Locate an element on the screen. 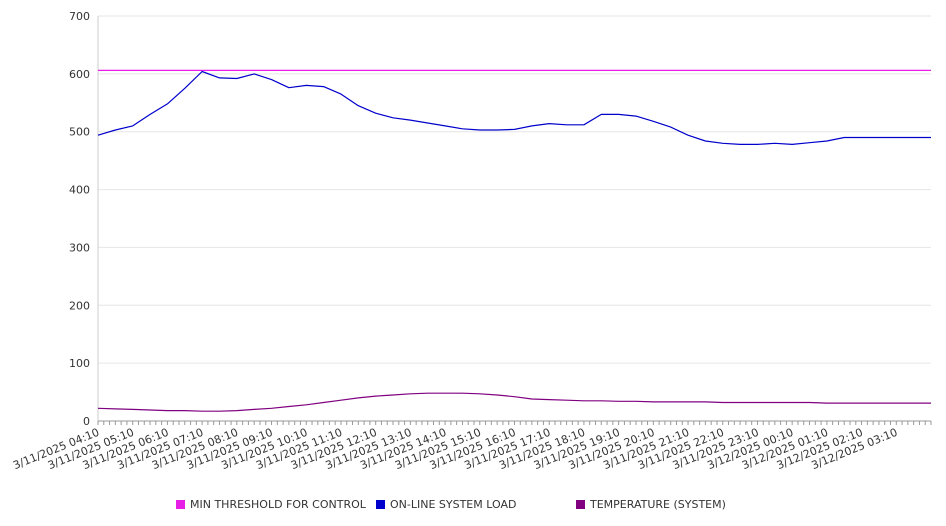  legend-swatch-threshold is located at coordinates (180, 504).